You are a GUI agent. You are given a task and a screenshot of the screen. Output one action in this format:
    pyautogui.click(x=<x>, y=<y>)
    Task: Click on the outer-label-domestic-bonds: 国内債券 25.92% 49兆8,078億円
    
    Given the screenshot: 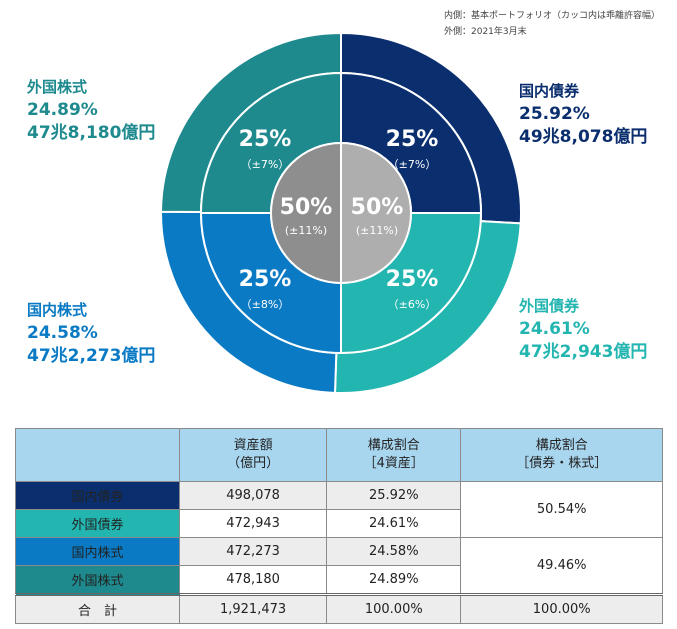 What is the action you would take?
    pyautogui.click(x=583, y=114)
    